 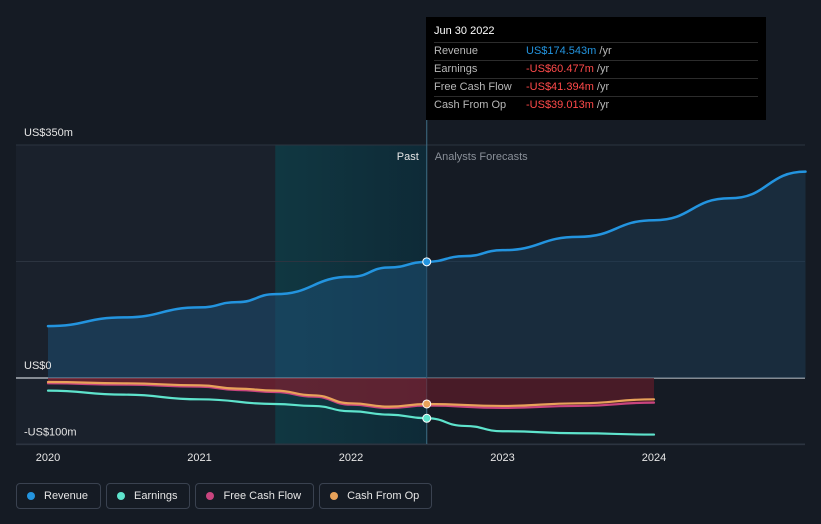 I want to click on free-cash-flow-line, so click(x=351, y=396).